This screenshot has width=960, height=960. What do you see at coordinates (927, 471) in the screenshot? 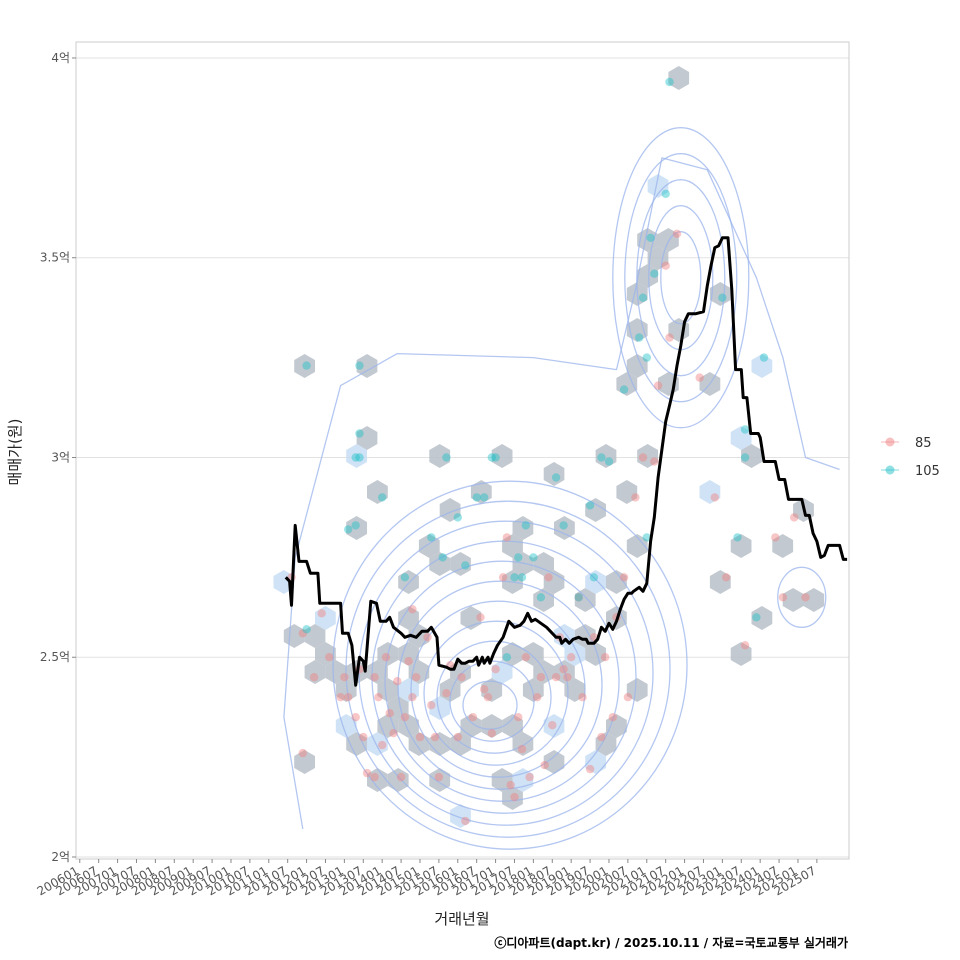
I see `legend-label-105: 105` at bounding box center [927, 471].